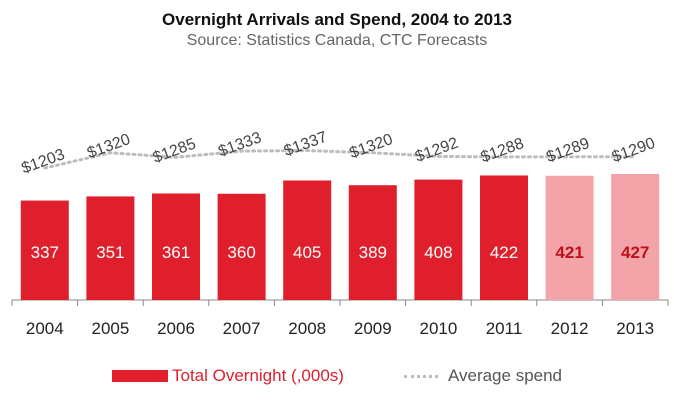 The image size is (674, 400). I want to click on bar-value-label: 361, so click(176, 252).